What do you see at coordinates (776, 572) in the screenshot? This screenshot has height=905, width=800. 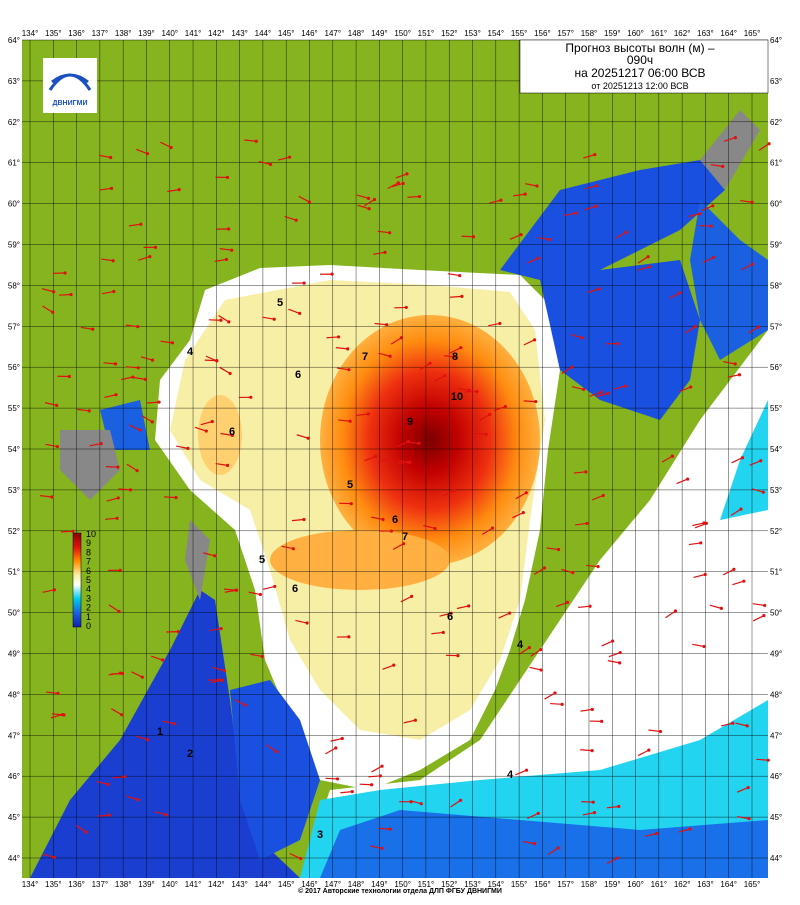 I see `lat-label-right: 51°` at bounding box center [776, 572].